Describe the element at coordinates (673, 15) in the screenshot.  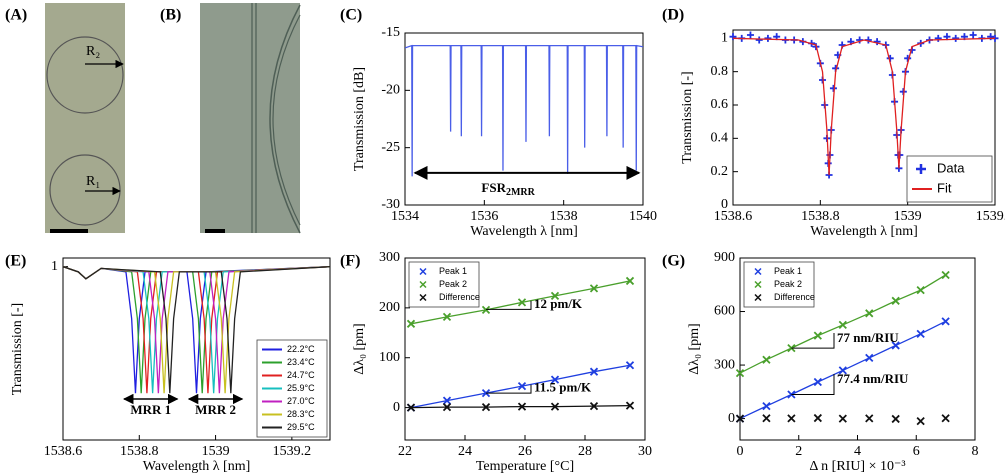
I see `panel-label: (D)` at that location.